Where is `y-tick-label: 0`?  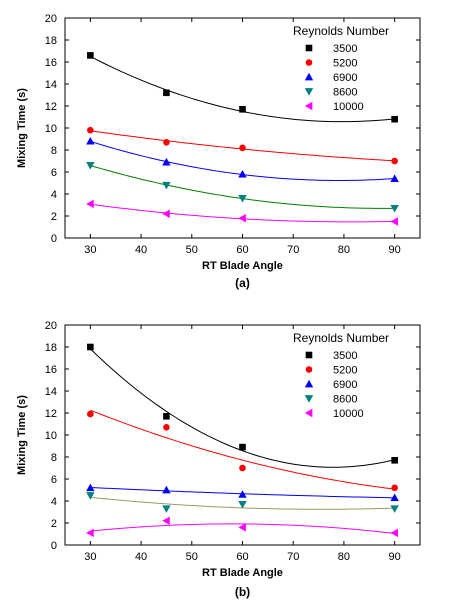
y-tick-label: 0 is located at coordinates (54, 239).